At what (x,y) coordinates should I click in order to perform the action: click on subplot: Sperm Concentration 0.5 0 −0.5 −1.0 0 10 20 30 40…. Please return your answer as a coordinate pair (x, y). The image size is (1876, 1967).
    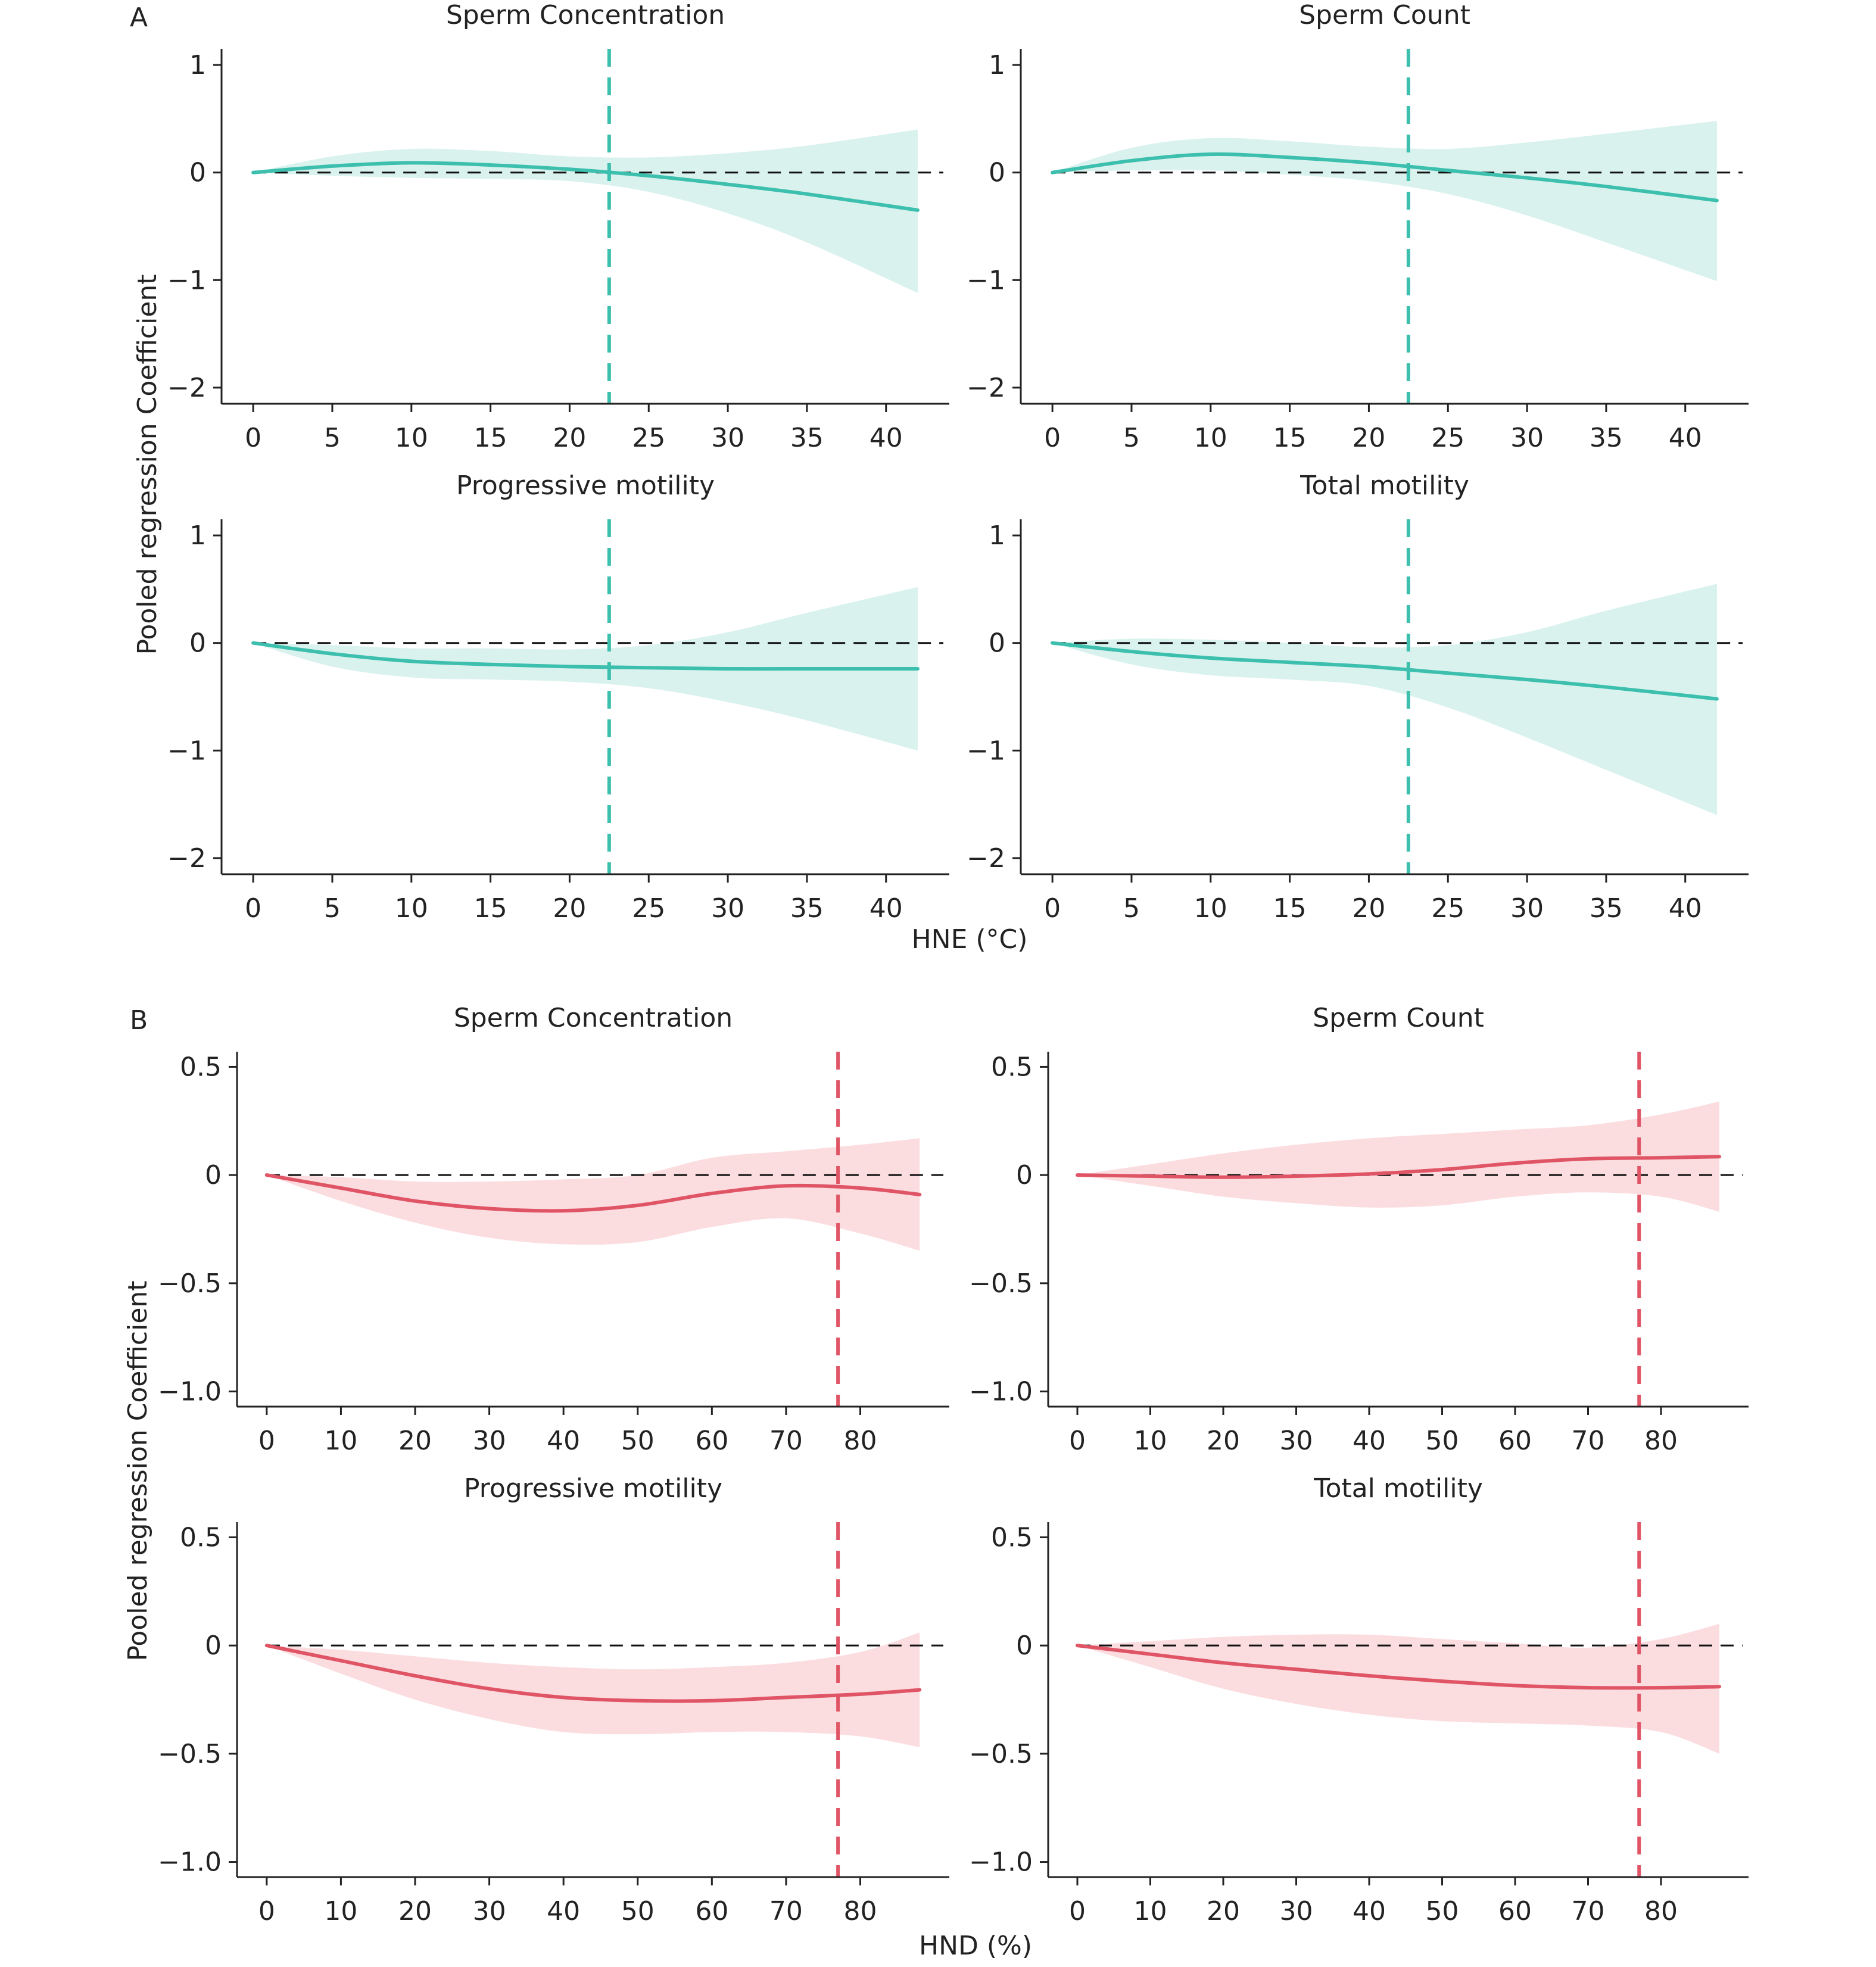
    Looking at the image, I should click on (553, 1229).